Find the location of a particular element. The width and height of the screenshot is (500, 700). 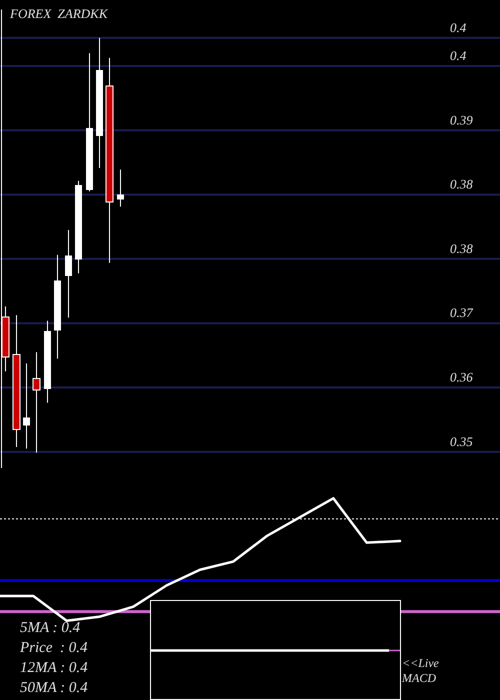

annotation: 5MA : 0.4 is located at coordinates (50, 628).